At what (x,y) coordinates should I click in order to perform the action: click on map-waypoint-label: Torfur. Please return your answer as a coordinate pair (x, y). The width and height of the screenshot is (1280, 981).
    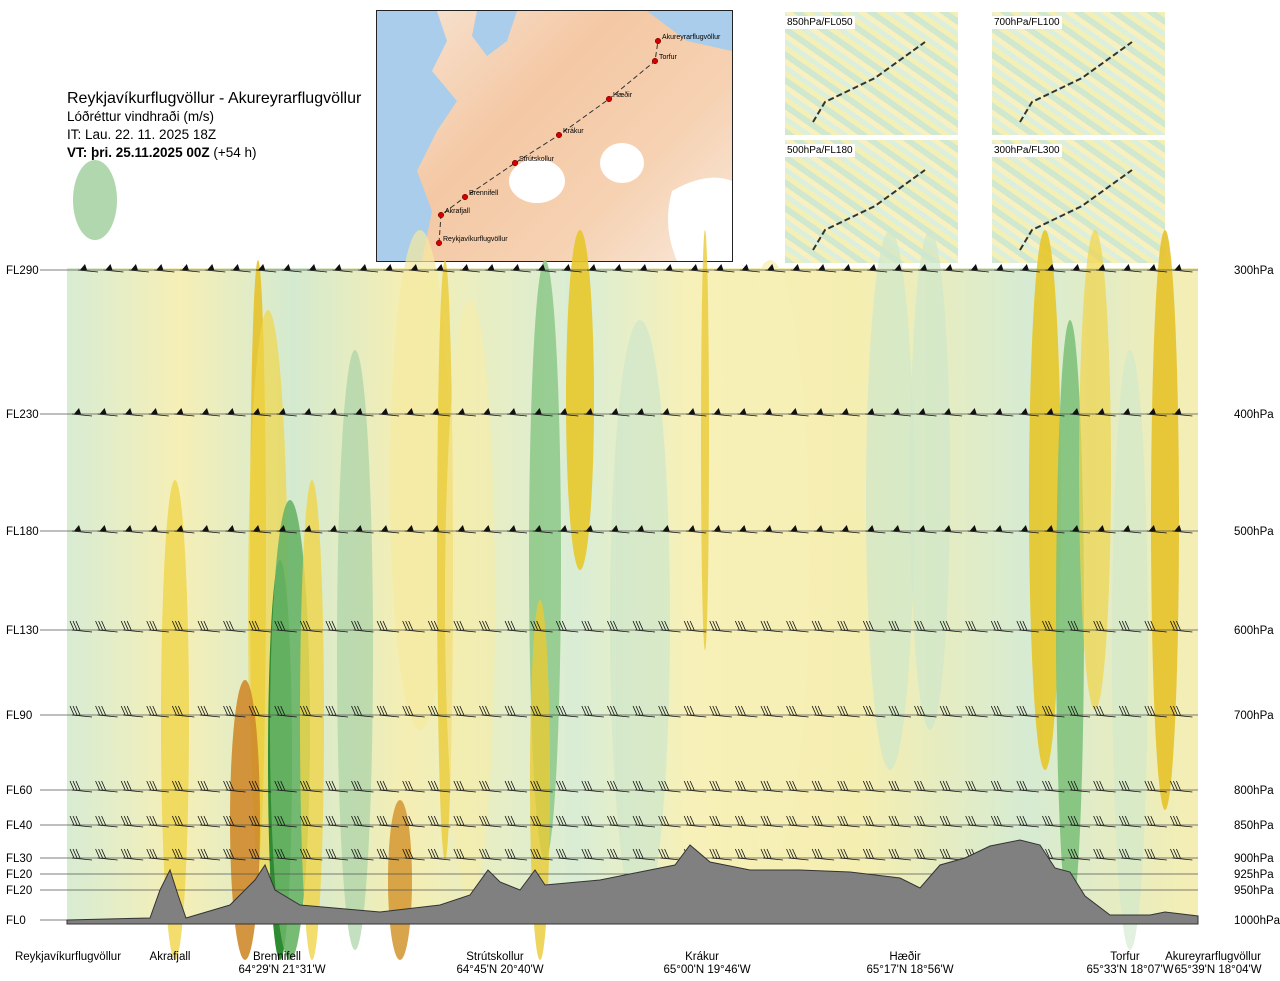
    Looking at the image, I should click on (668, 57).